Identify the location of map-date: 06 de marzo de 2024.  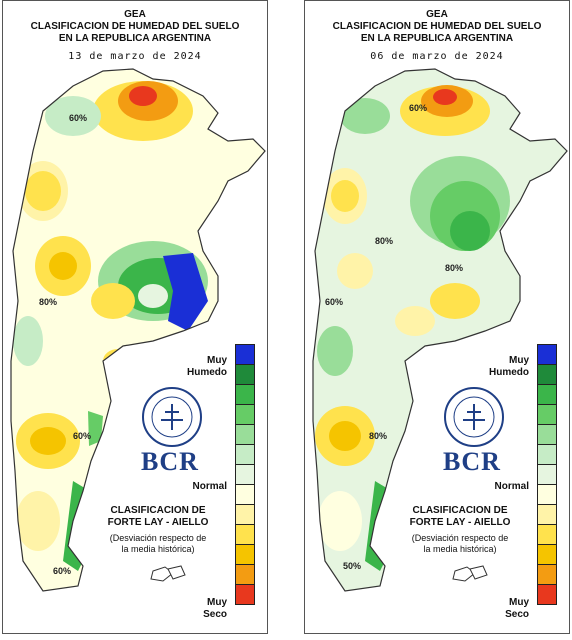
(437, 56).